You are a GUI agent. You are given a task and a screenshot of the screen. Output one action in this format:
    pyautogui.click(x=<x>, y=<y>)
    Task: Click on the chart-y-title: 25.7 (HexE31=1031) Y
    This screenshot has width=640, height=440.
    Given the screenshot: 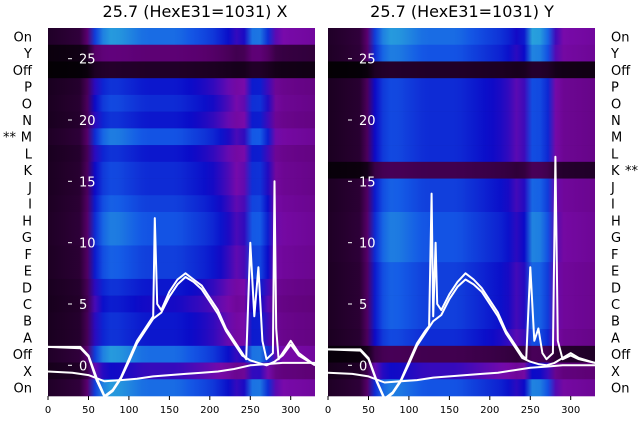 What is the action you would take?
    pyautogui.click(x=462, y=11)
    